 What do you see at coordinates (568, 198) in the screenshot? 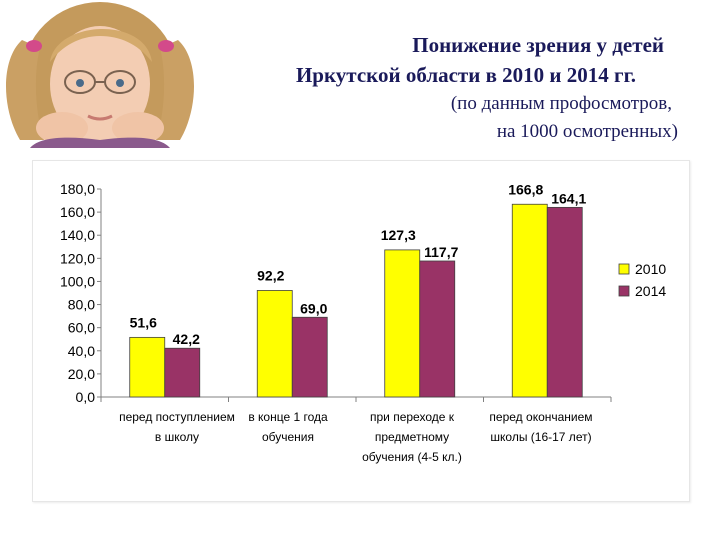
I see `data-label: 164,1` at bounding box center [568, 198].